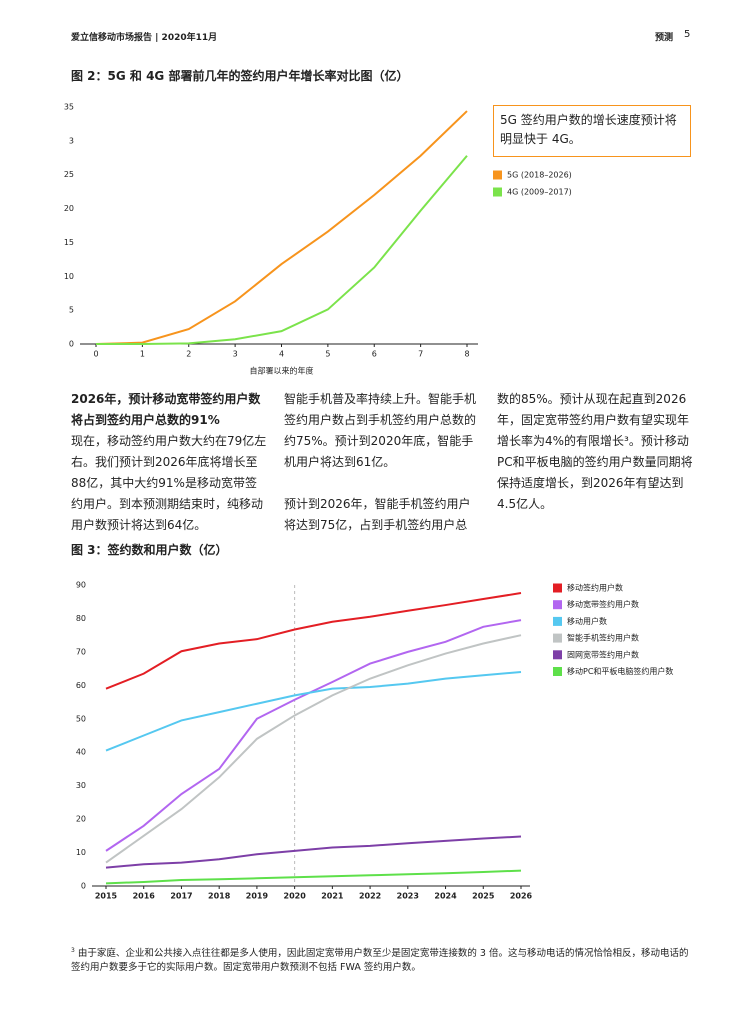 The height and width of the screenshot is (1024, 729). I want to click on x-tick-label: 4, so click(281, 354).